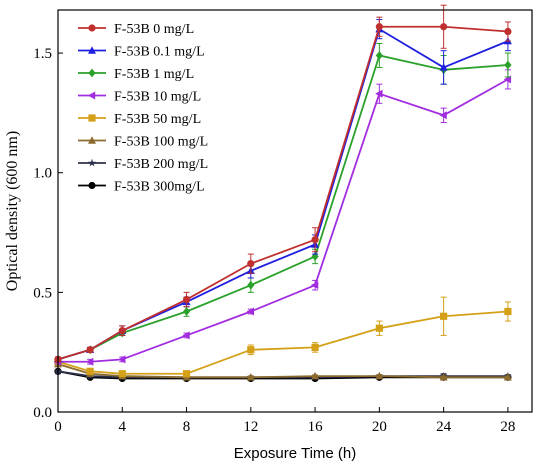 The height and width of the screenshot is (473, 550). What do you see at coordinates (42, 174) in the screenshot?
I see `y-tick-label: 1.0` at bounding box center [42, 174].